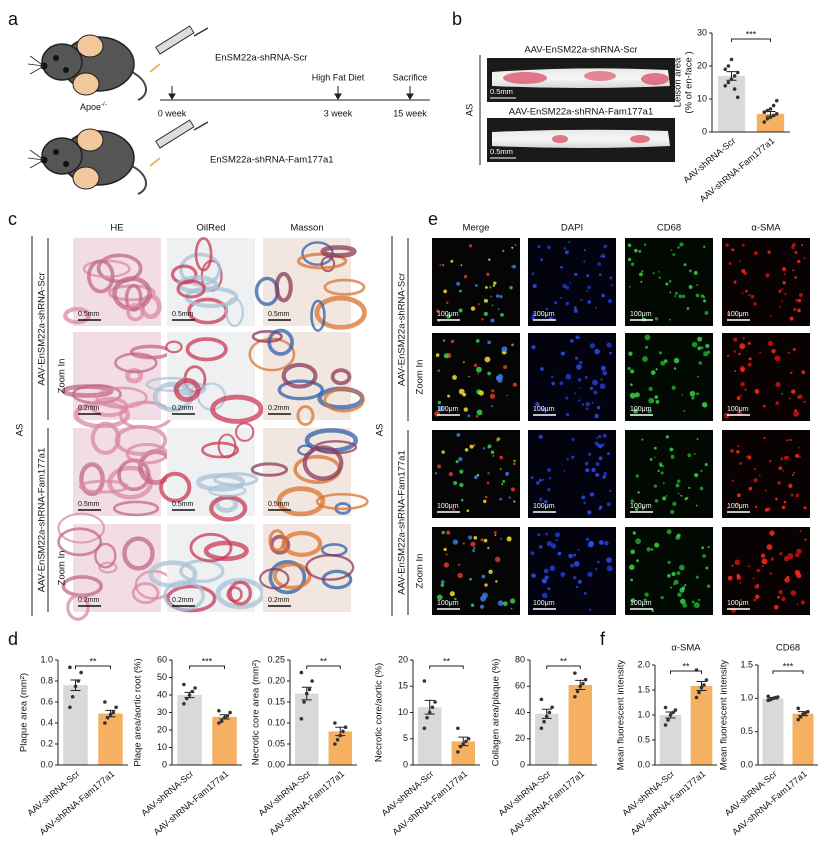 The width and height of the screenshot is (824, 843). Describe the element at coordinates (470, 110) in the screenshot. I see `side-label: AS` at that location.